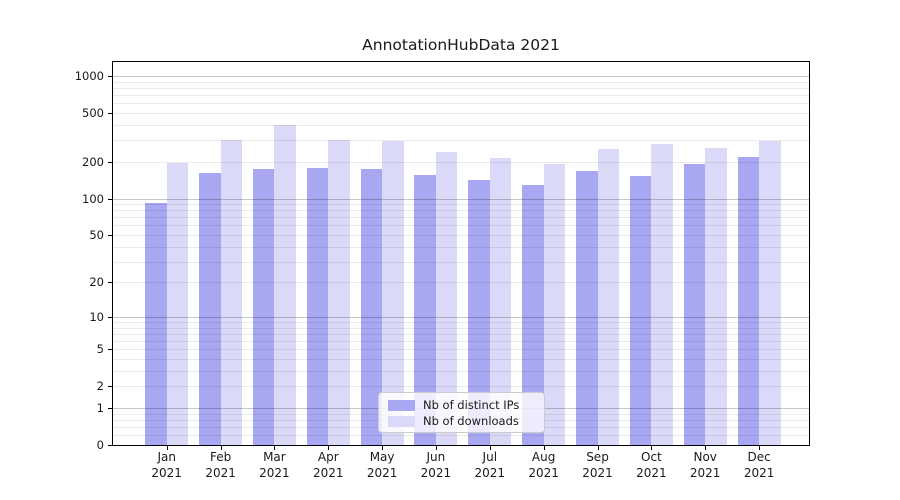 The width and height of the screenshot is (900, 500). Describe the element at coordinates (100, 408) in the screenshot. I see `y-tick-label: 1` at that location.